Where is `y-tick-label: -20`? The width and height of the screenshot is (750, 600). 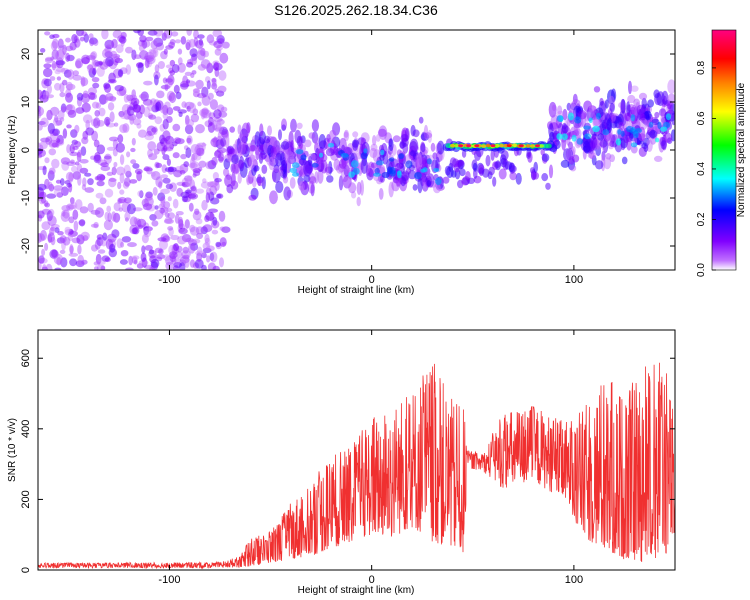 y-tick-label: -20 is located at coordinates (26, 246).